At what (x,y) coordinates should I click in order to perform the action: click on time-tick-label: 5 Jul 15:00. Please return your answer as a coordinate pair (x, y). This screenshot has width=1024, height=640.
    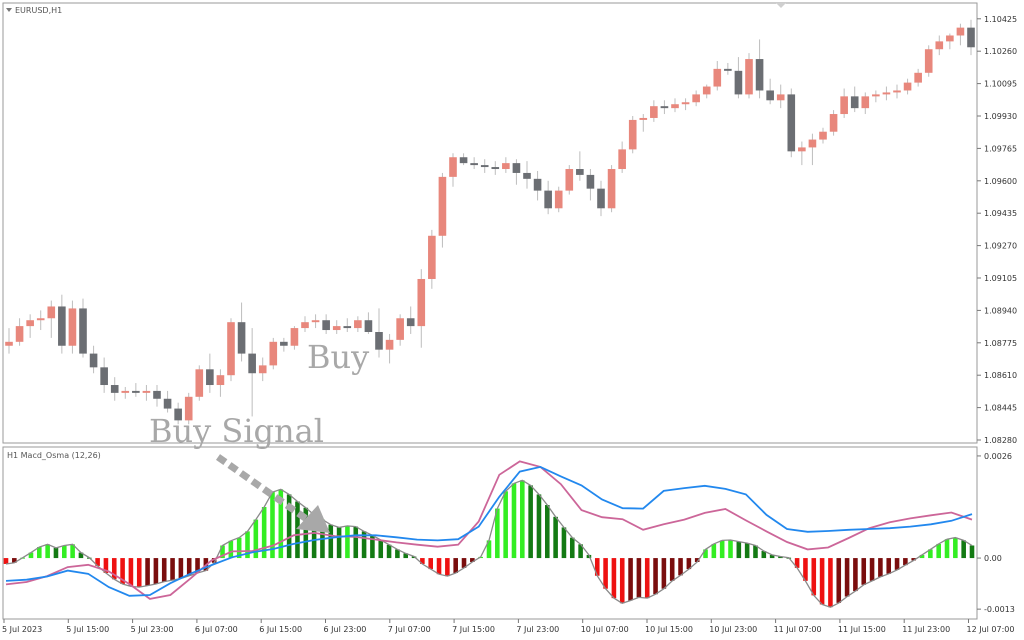
    Looking at the image, I should click on (87, 629).